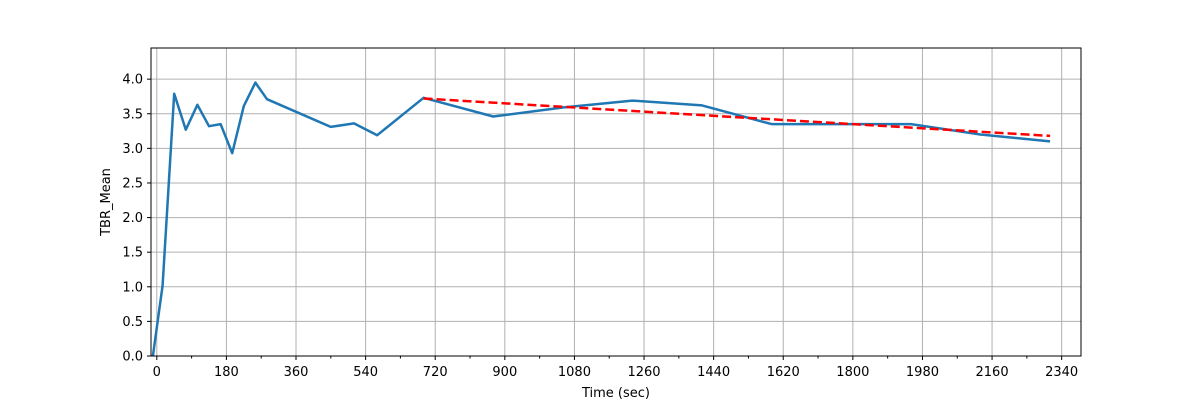  I want to click on y-tick-label: 1.0, so click(132, 287).